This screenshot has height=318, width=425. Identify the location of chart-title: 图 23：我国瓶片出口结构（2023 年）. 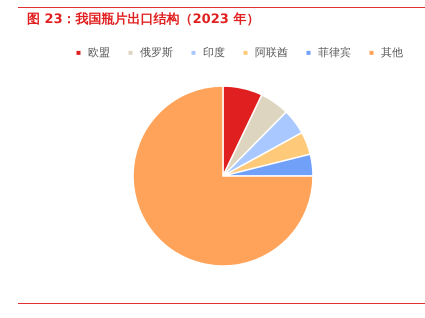
(143, 19).